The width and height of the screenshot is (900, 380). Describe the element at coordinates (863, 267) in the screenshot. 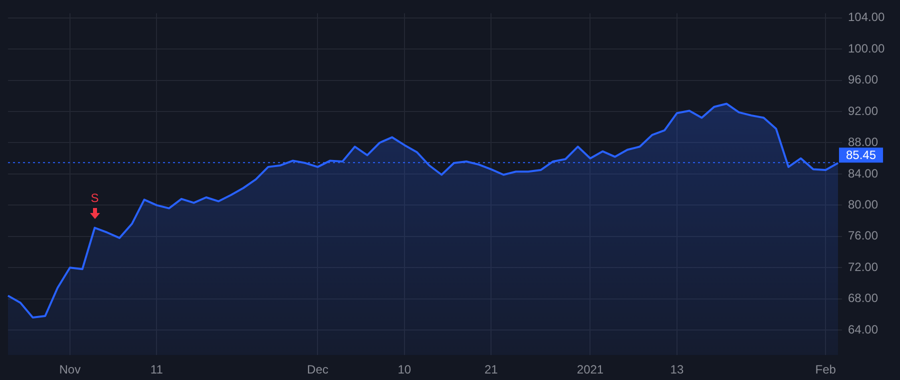

I see `y-tick-label: 72.00` at that location.